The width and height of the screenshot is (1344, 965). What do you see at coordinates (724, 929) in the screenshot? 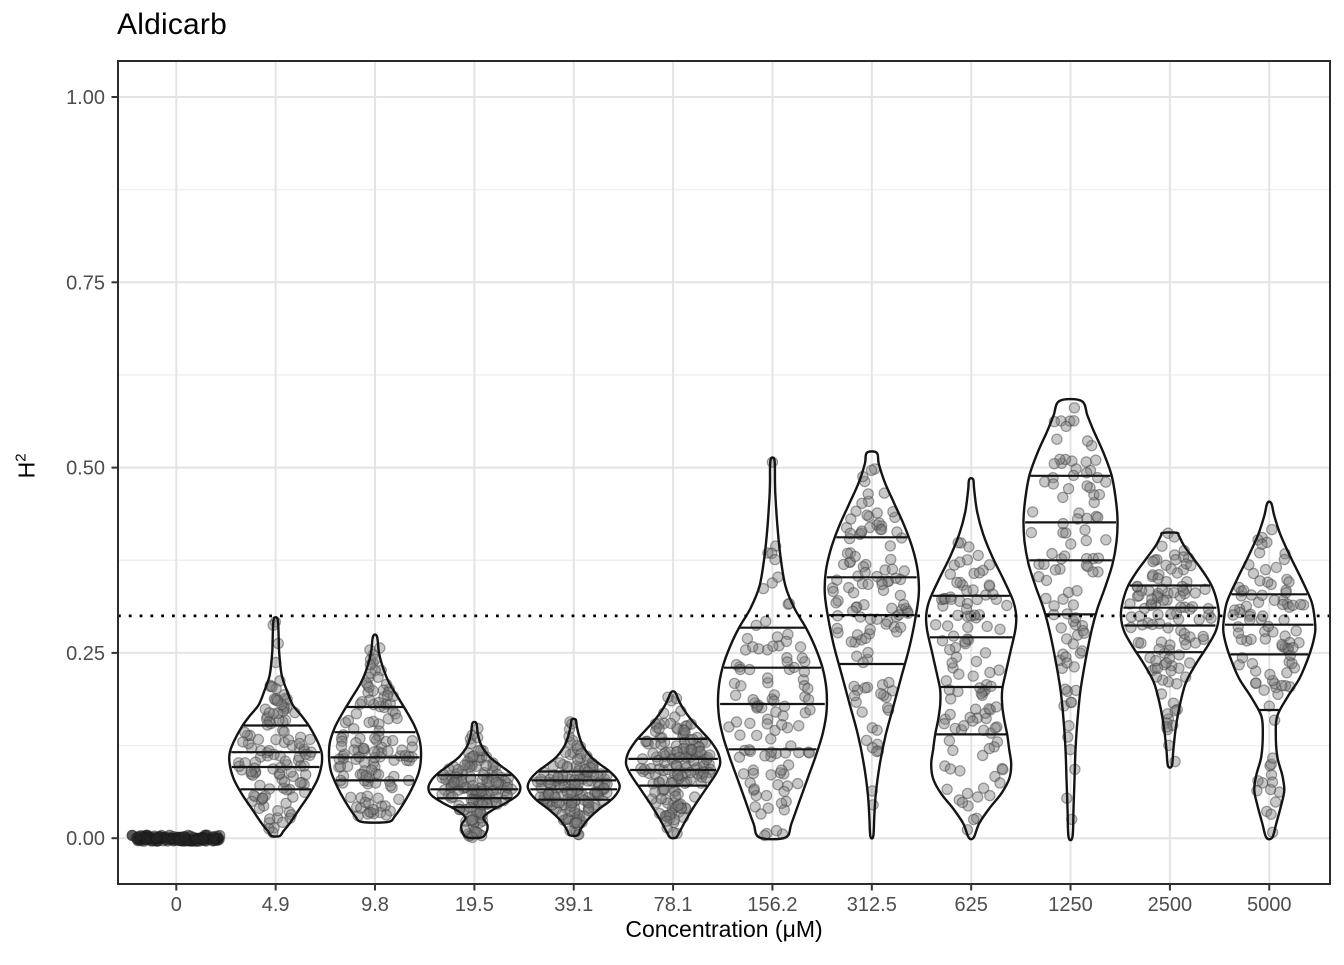
I see `x-axis-title: Concentration (μM)` at bounding box center [724, 929].